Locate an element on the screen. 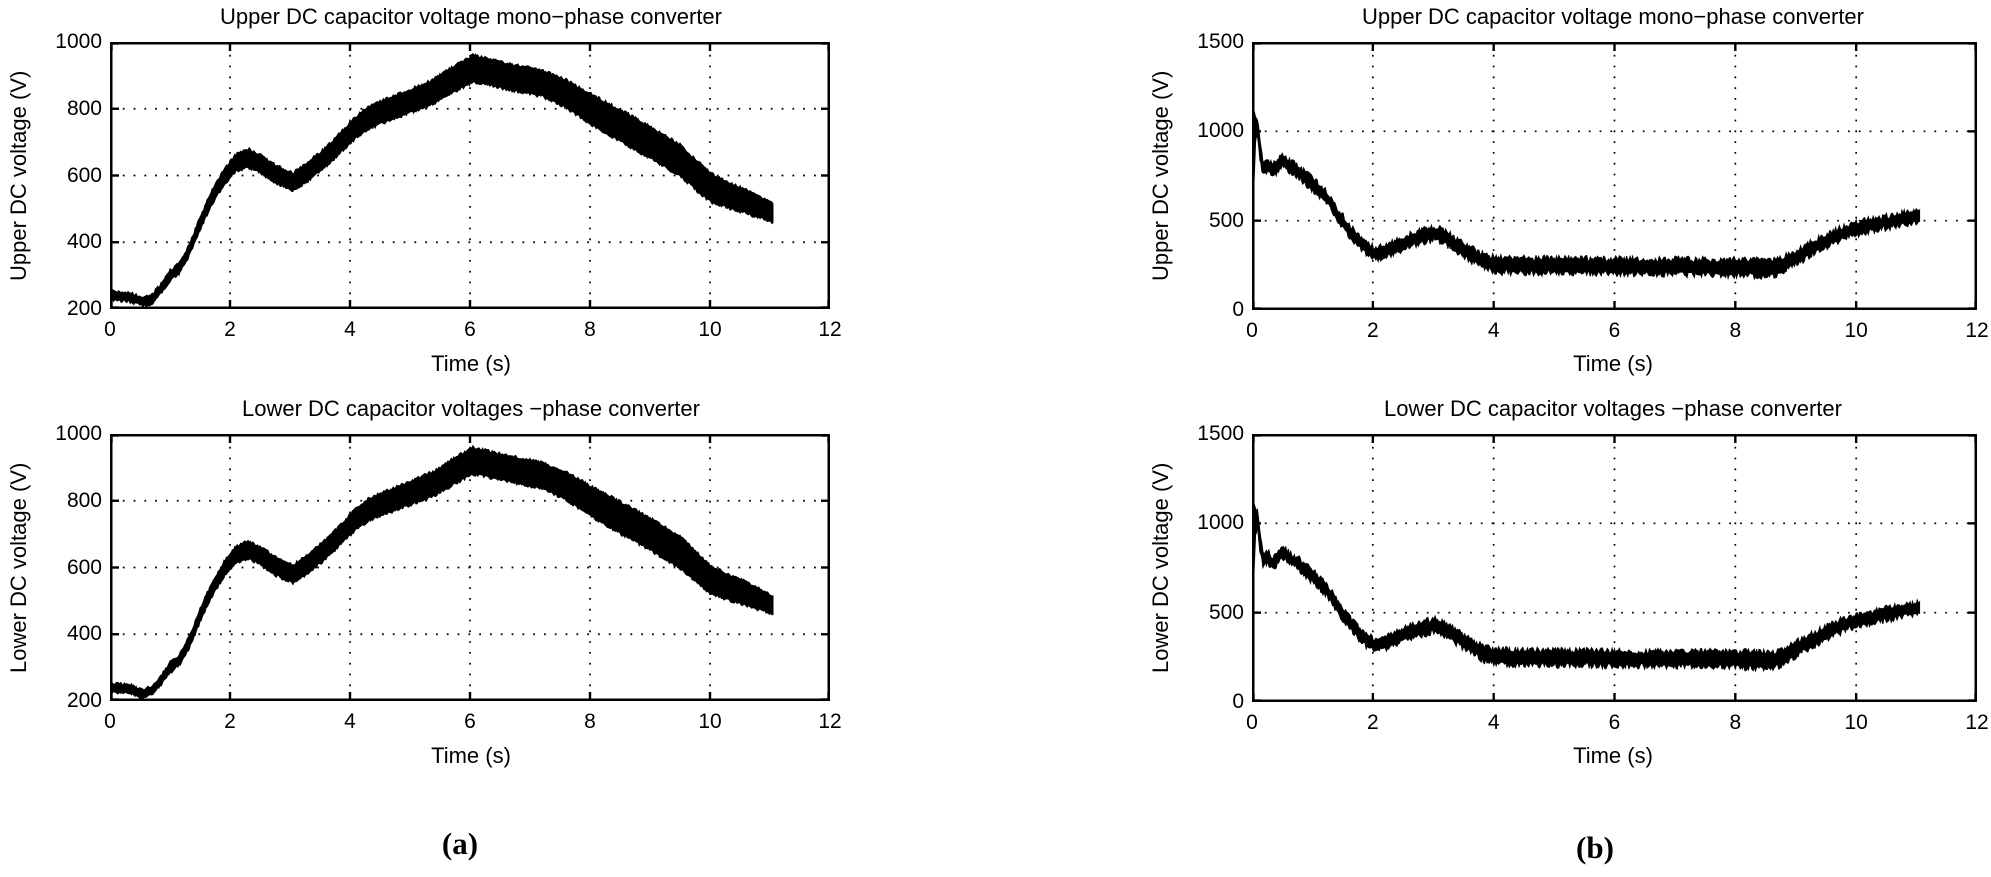  subfigure-caption-a: (a) is located at coordinates (460, 843).